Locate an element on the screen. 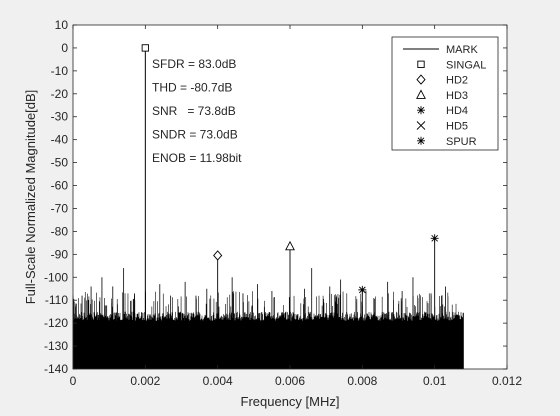 Image resolution: width=560 pixels, height=416 pixels. marker-hd3-icon is located at coordinates (290, 245).